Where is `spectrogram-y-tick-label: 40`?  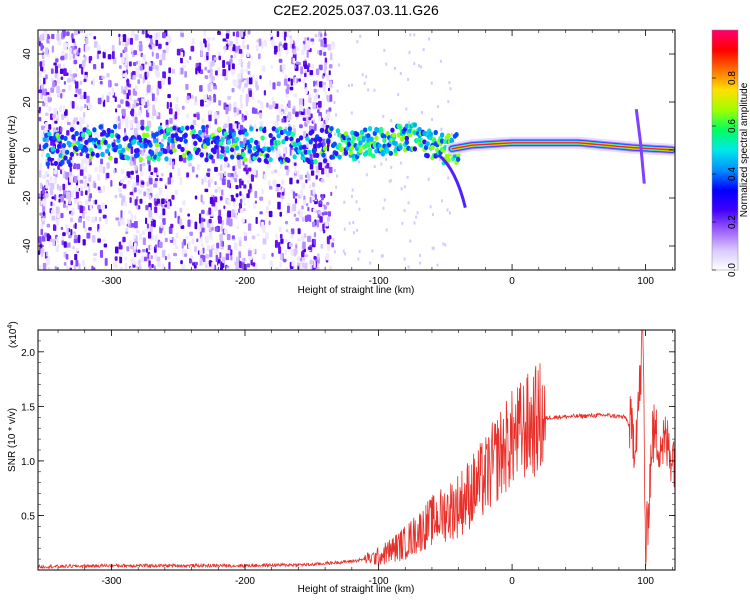
spectrogram-y-tick-label: 40 is located at coordinates (27, 54).